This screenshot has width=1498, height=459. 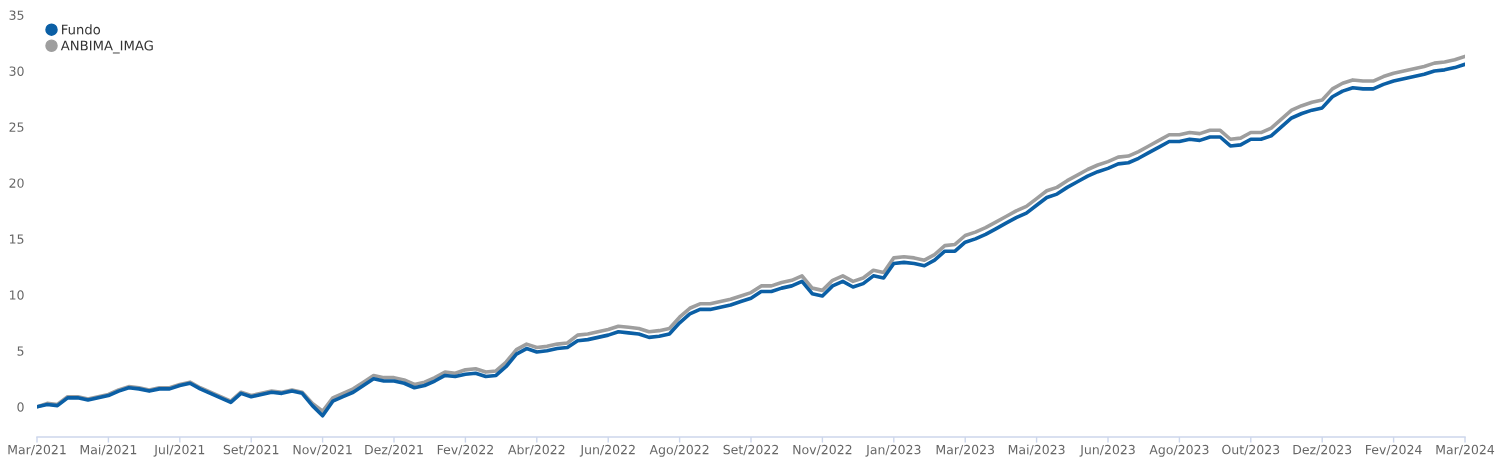 What do you see at coordinates (1322, 450) in the screenshot?
I see `x-tick-label: Dez/2023` at bounding box center [1322, 450].